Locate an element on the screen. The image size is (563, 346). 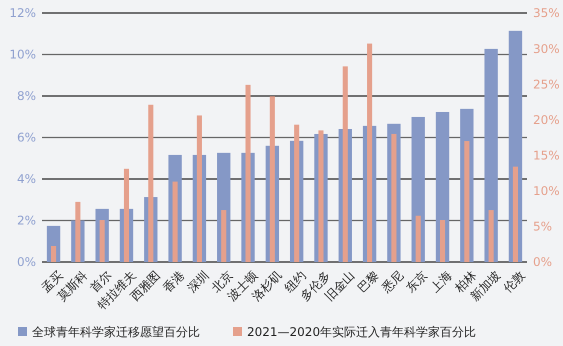
y-tick-label: 2% is located at coordinates (26, 221).